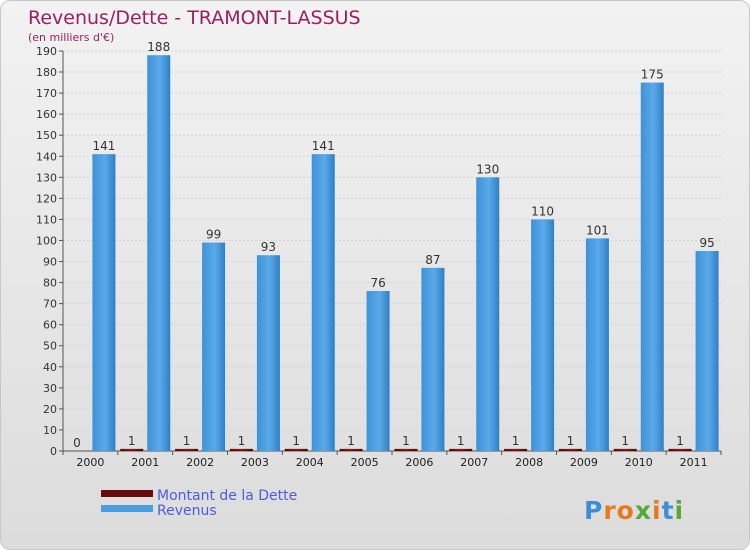 The image size is (750, 550). What do you see at coordinates (694, 462) in the screenshot?
I see `x-tick-label: 2011` at bounding box center [694, 462].